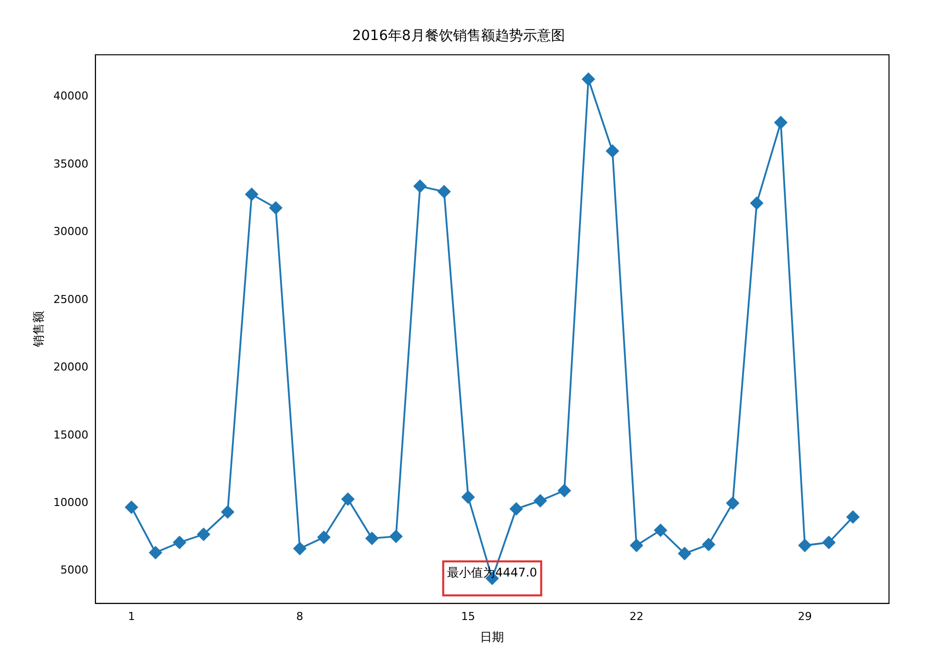 The image size is (949, 667). Describe the element at coordinates (70, 231) in the screenshot. I see `y-tick-label: 30000` at that location.